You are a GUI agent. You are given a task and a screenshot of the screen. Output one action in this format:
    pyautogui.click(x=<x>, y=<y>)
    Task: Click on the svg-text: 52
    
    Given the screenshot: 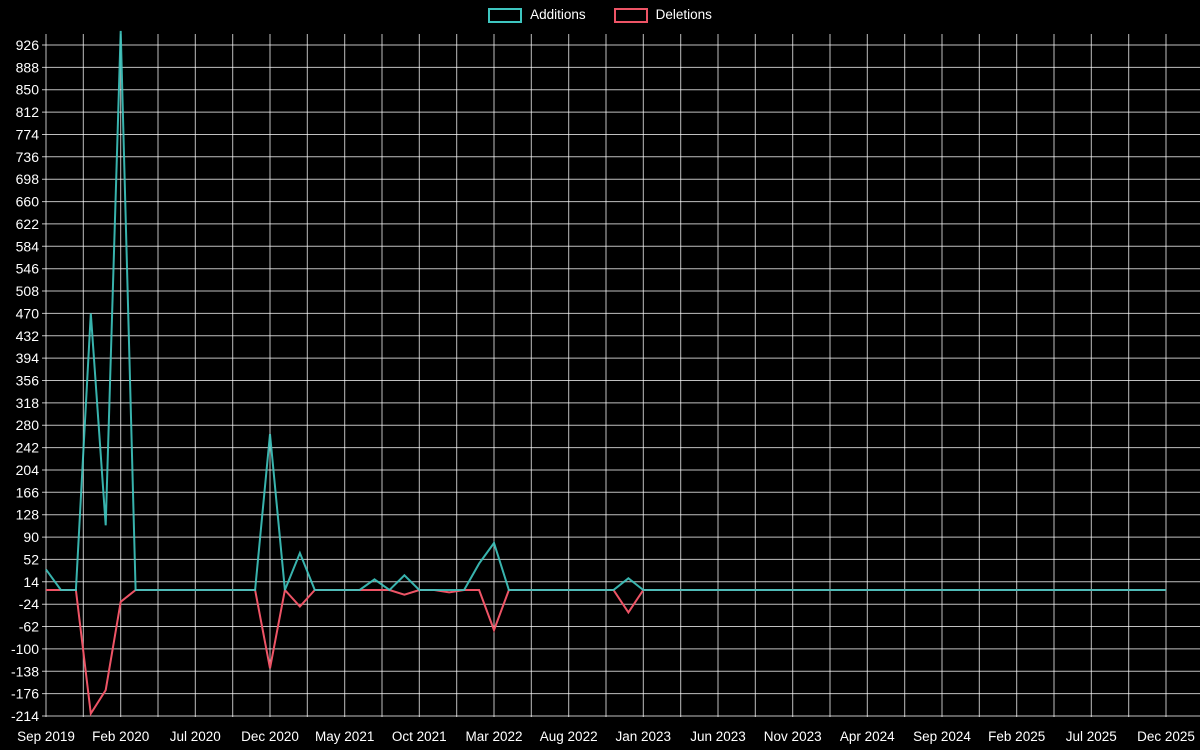 What is the action you would take?
    pyautogui.click(x=31, y=559)
    